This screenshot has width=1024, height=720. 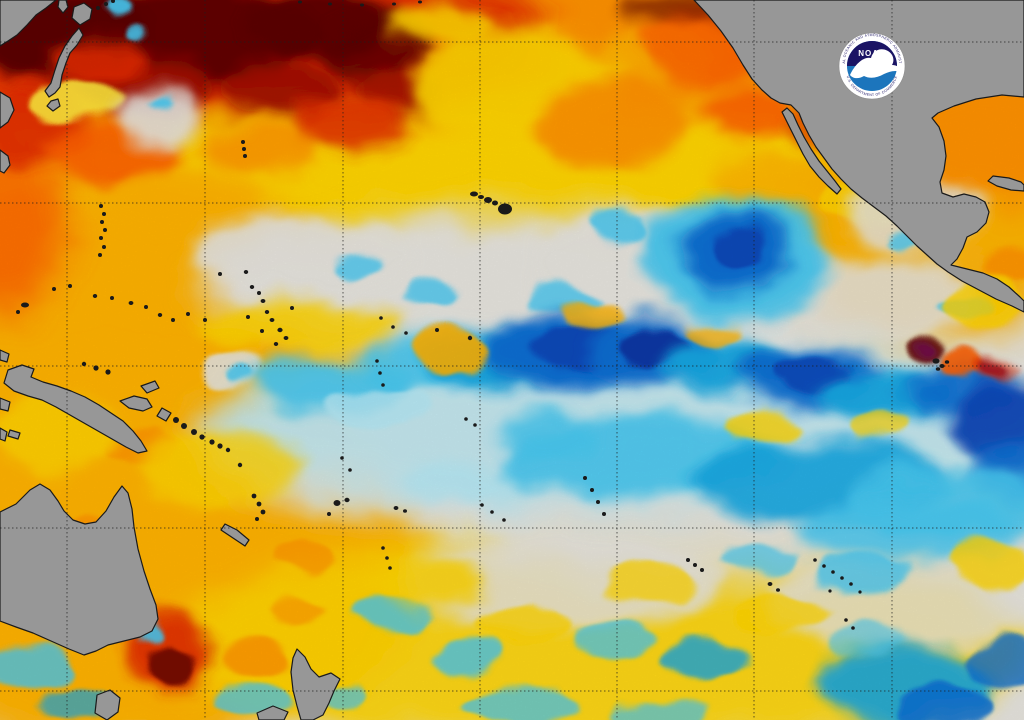 I want to click on landmass-north-america, so click(x=858, y=156).